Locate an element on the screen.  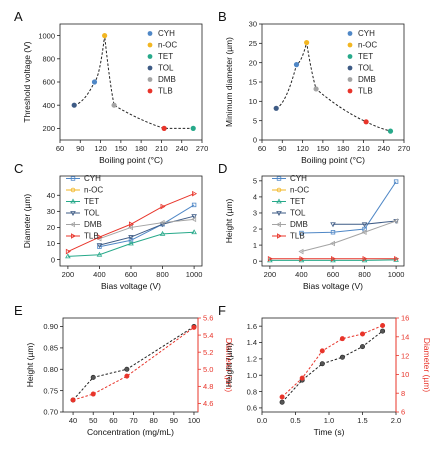
y2-tick-label: 5.2 is located at coordinates (208, 352).